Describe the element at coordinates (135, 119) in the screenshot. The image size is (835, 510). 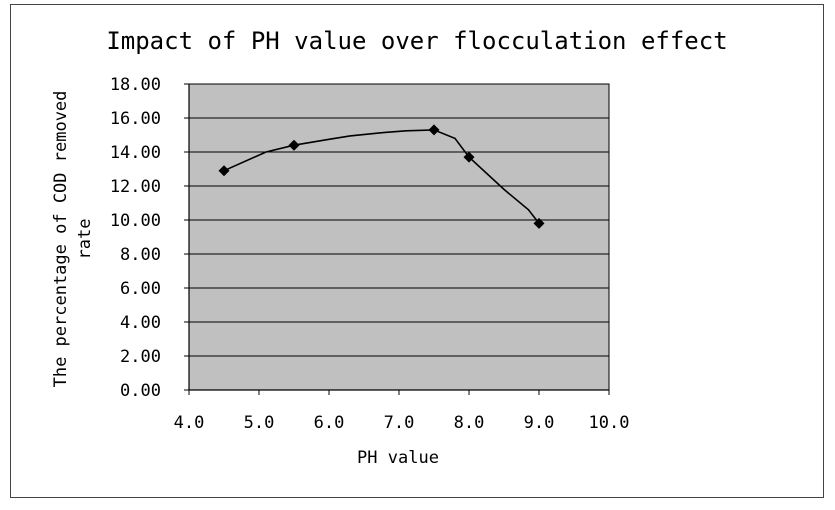
I see `y-tick-label: 16.00` at that location.